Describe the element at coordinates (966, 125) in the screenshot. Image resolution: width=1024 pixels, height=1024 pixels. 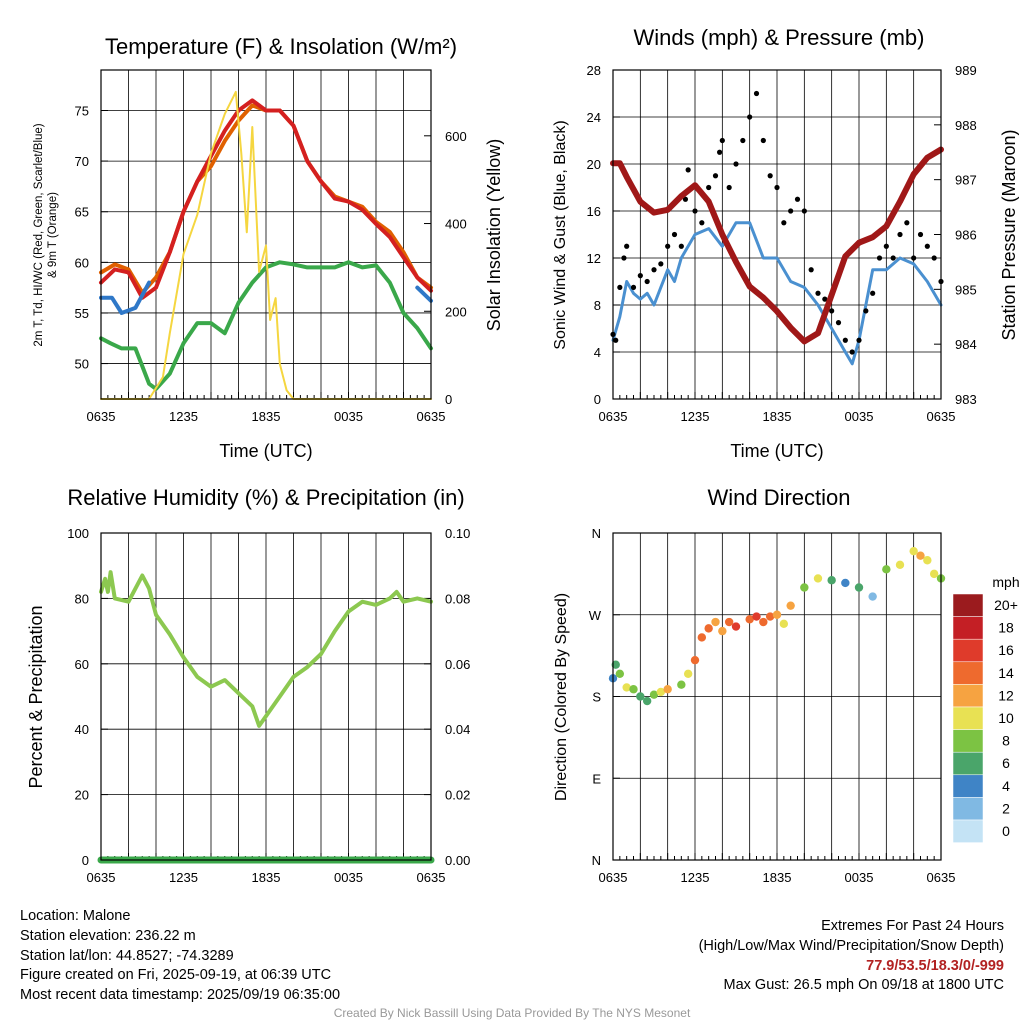
I see `y2-tick-label: 988` at that location.